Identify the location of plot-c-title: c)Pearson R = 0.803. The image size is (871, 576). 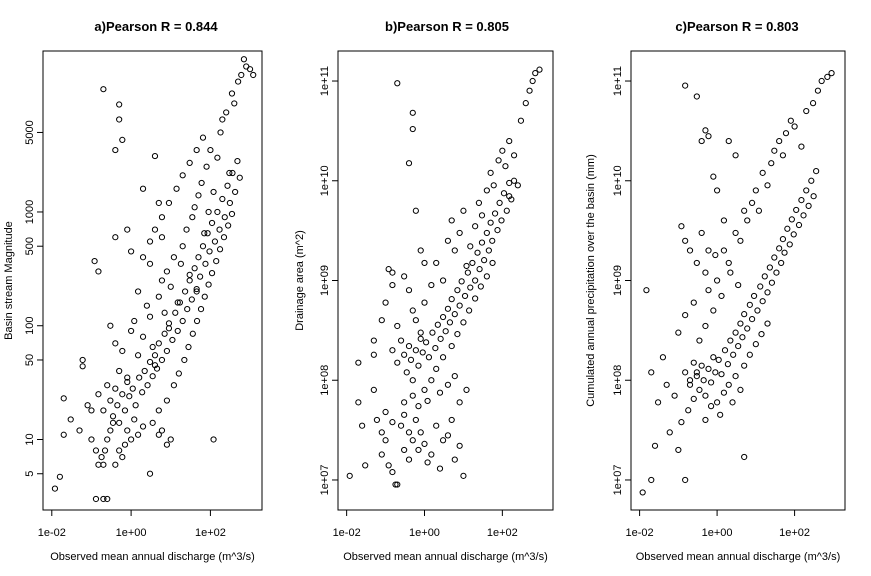
(736, 26).